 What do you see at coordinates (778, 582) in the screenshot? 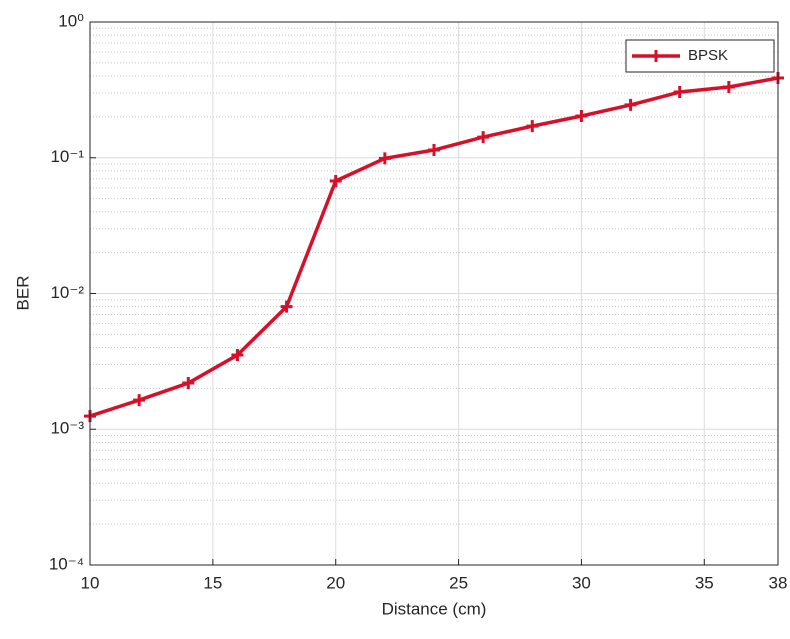
I see `x-tick-label: 38` at bounding box center [778, 582].